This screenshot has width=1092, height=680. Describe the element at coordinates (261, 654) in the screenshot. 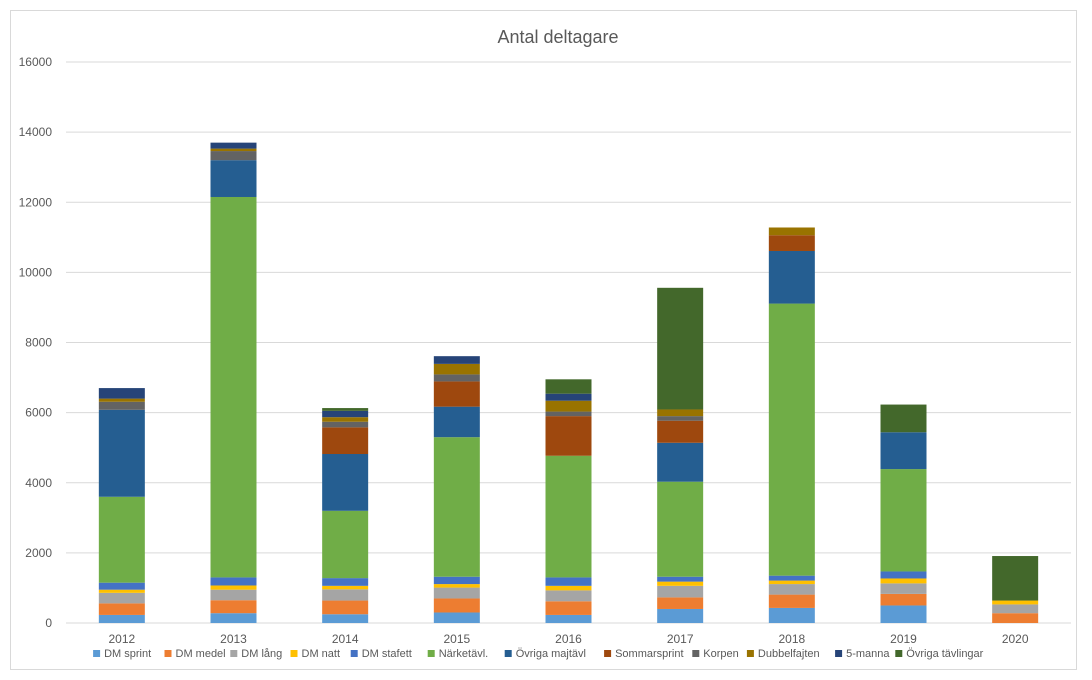

I see `legend-label: DM lång` at that location.